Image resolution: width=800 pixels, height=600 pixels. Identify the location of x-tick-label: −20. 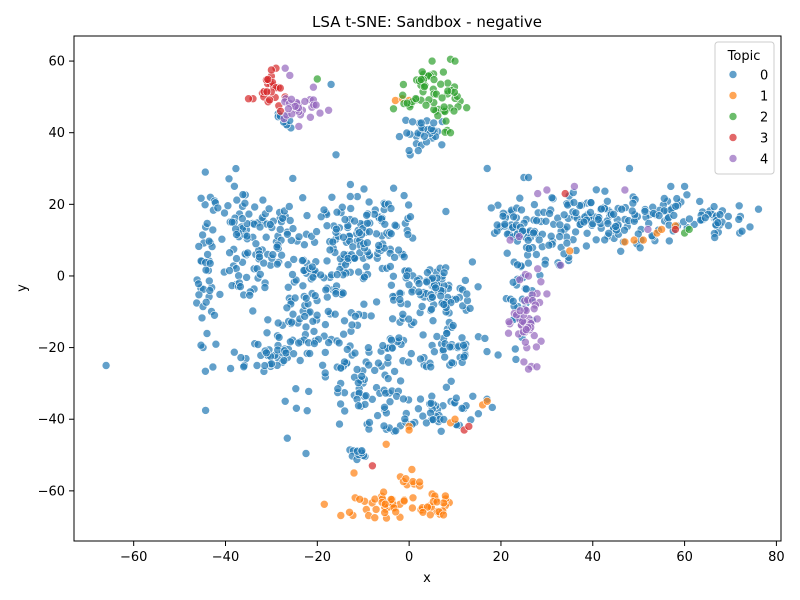
(317, 557).